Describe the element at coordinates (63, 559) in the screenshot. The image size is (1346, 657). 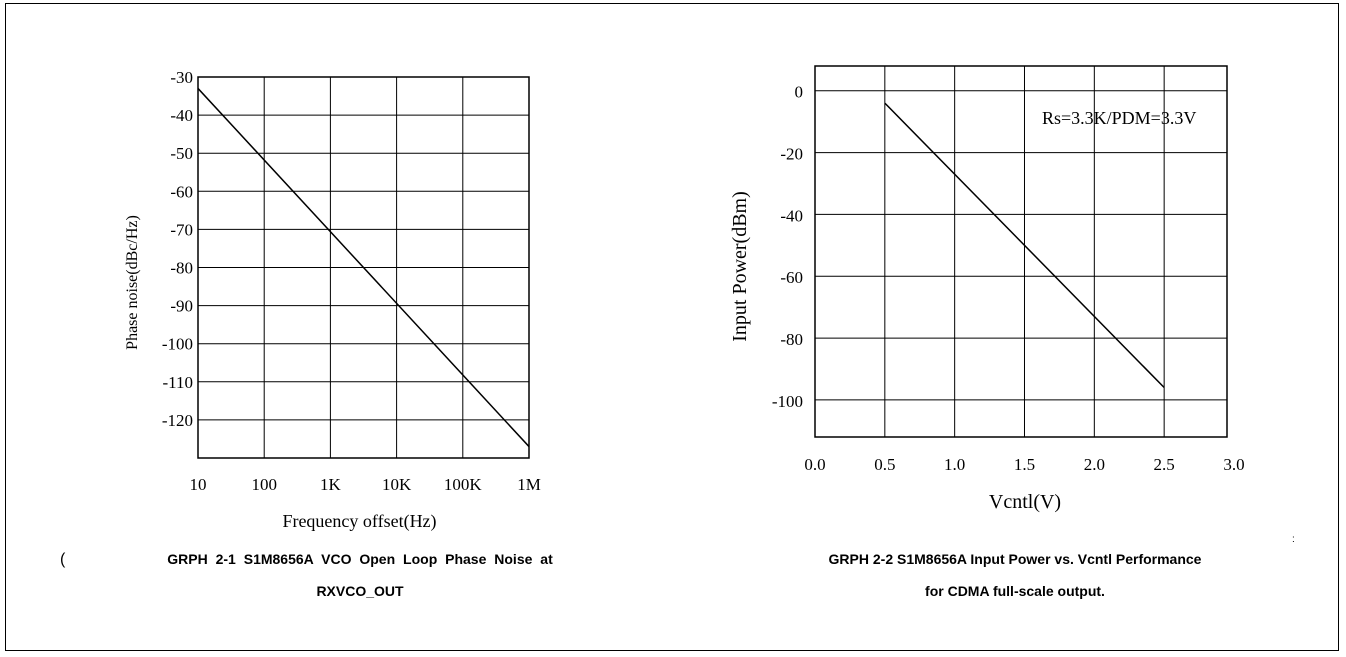
I see `chart1-caption-mark: (` at that location.